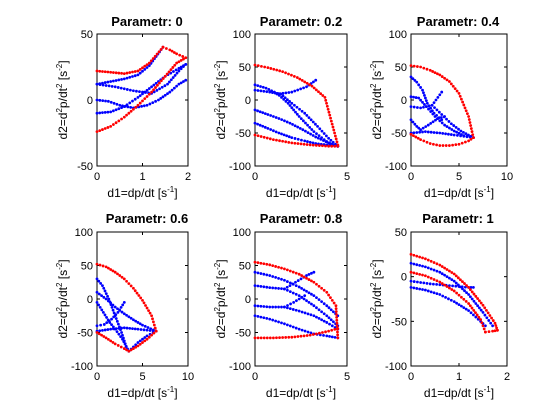 This screenshot has height=420, width=560. I want to click on y-tick-label: 100, so click(84, 233).